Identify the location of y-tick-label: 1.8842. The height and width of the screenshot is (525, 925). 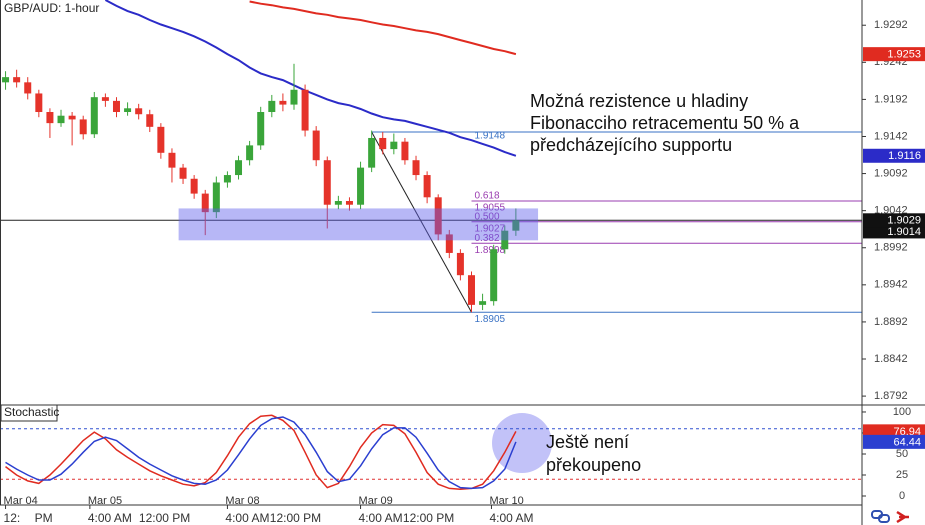
(891, 359).